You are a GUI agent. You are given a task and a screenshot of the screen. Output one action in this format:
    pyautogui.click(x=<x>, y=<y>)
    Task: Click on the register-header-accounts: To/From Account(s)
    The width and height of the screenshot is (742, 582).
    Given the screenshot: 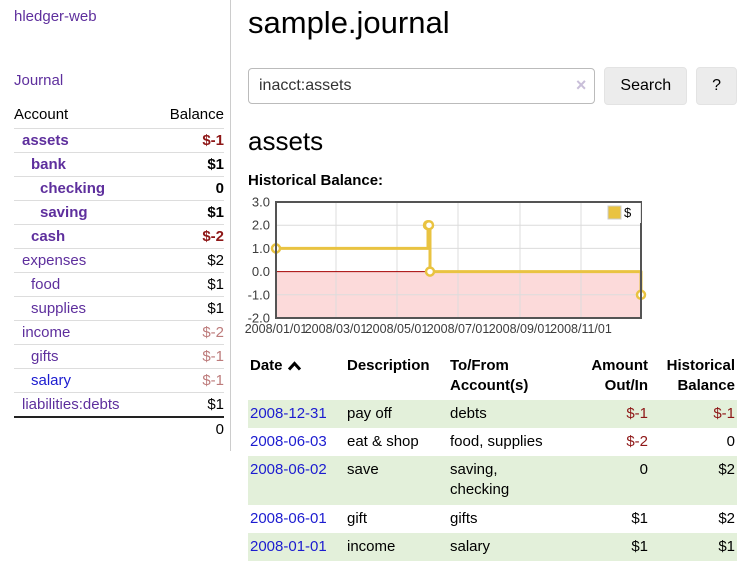 What is the action you would take?
    pyautogui.click(x=489, y=376)
    